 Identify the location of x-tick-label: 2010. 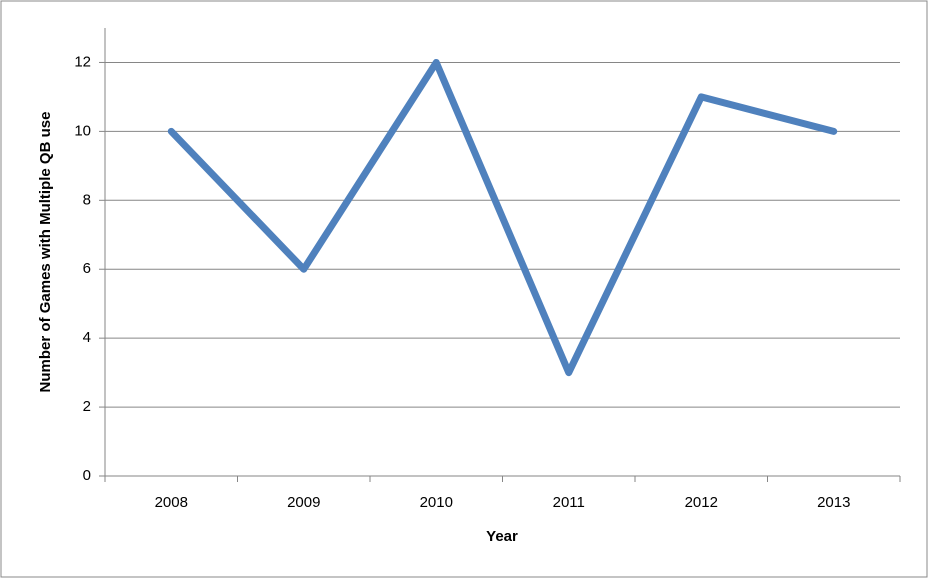
(436, 502).